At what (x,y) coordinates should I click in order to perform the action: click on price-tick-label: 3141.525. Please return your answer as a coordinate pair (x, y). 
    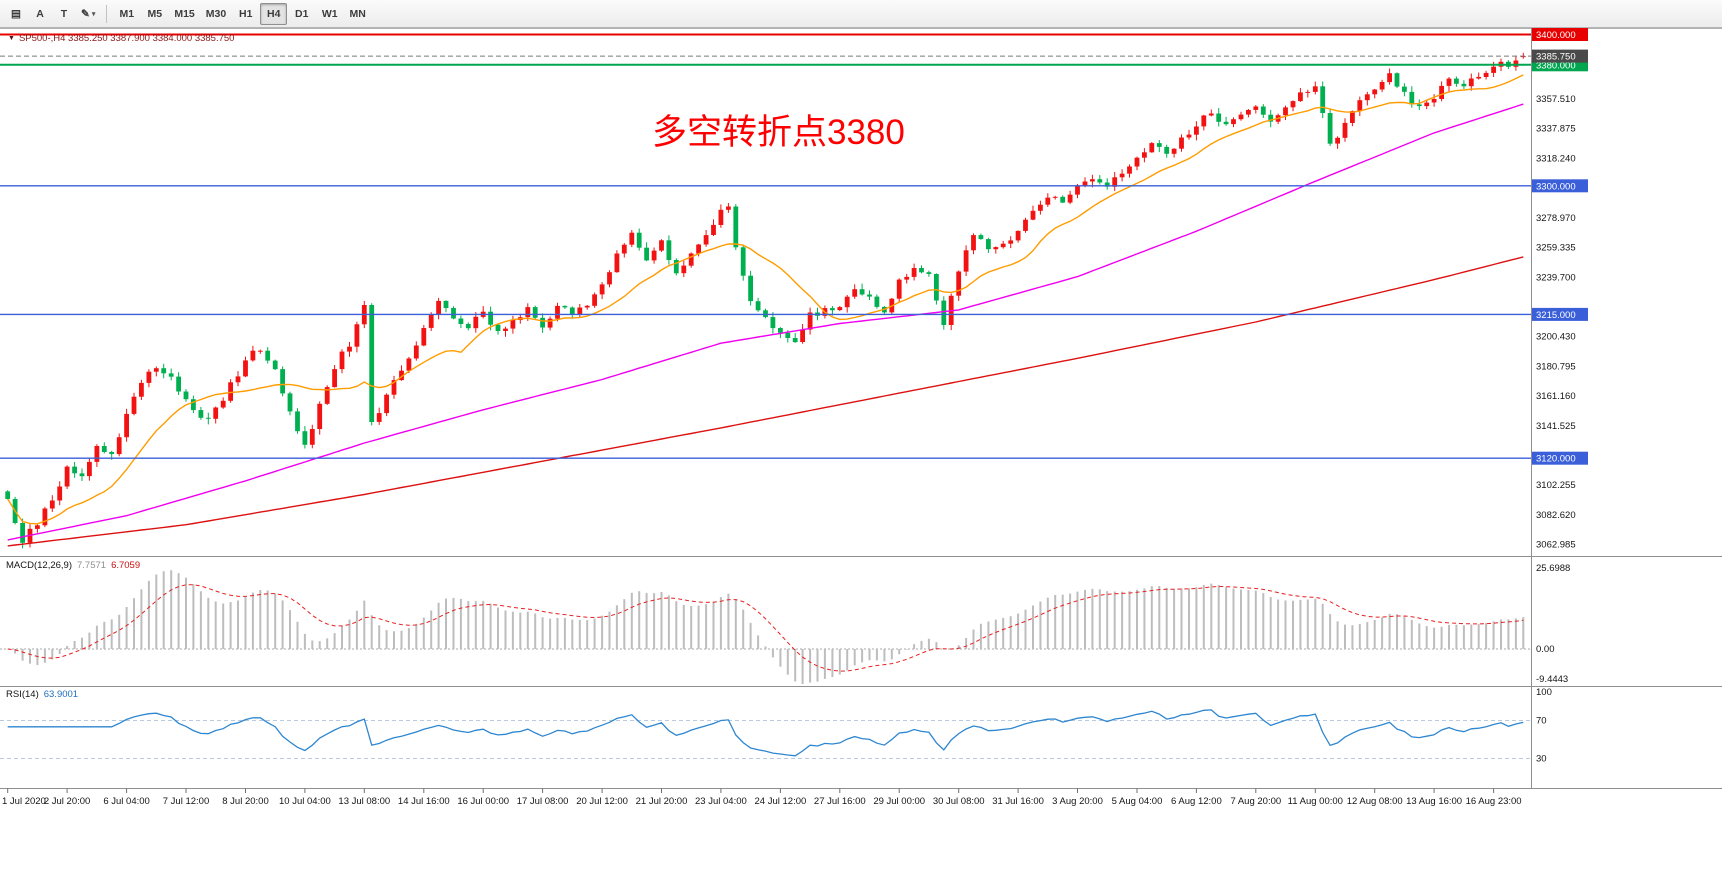
    Looking at the image, I should click on (1556, 426).